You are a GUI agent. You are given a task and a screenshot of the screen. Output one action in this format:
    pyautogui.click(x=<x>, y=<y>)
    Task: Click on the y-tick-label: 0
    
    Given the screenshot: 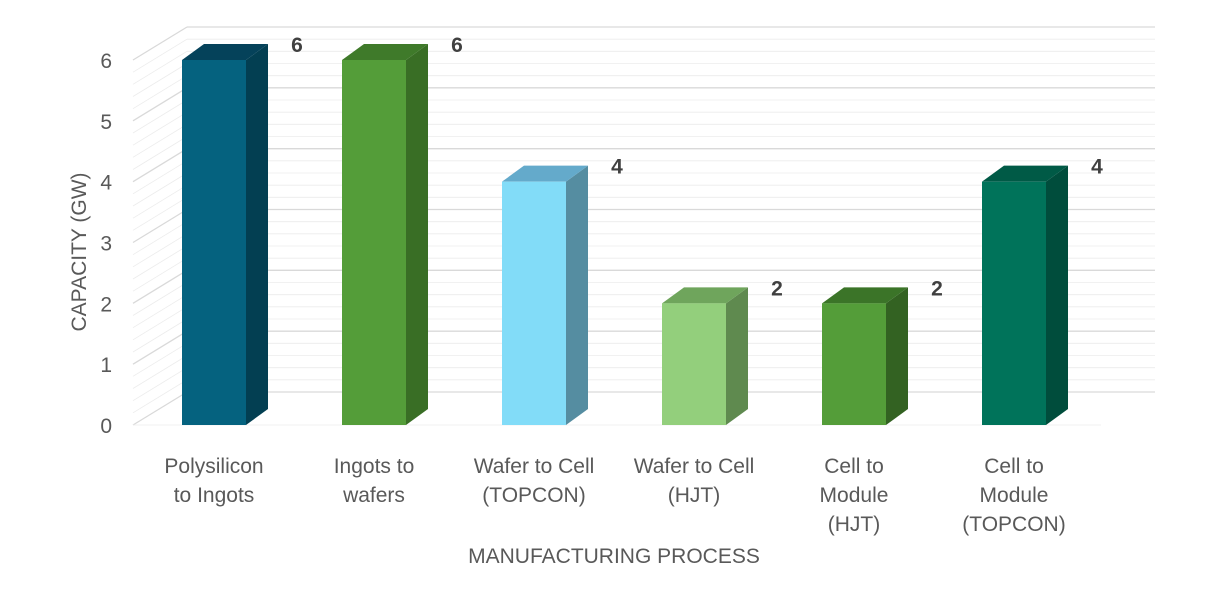 What is the action you would take?
    pyautogui.click(x=106, y=426)
    